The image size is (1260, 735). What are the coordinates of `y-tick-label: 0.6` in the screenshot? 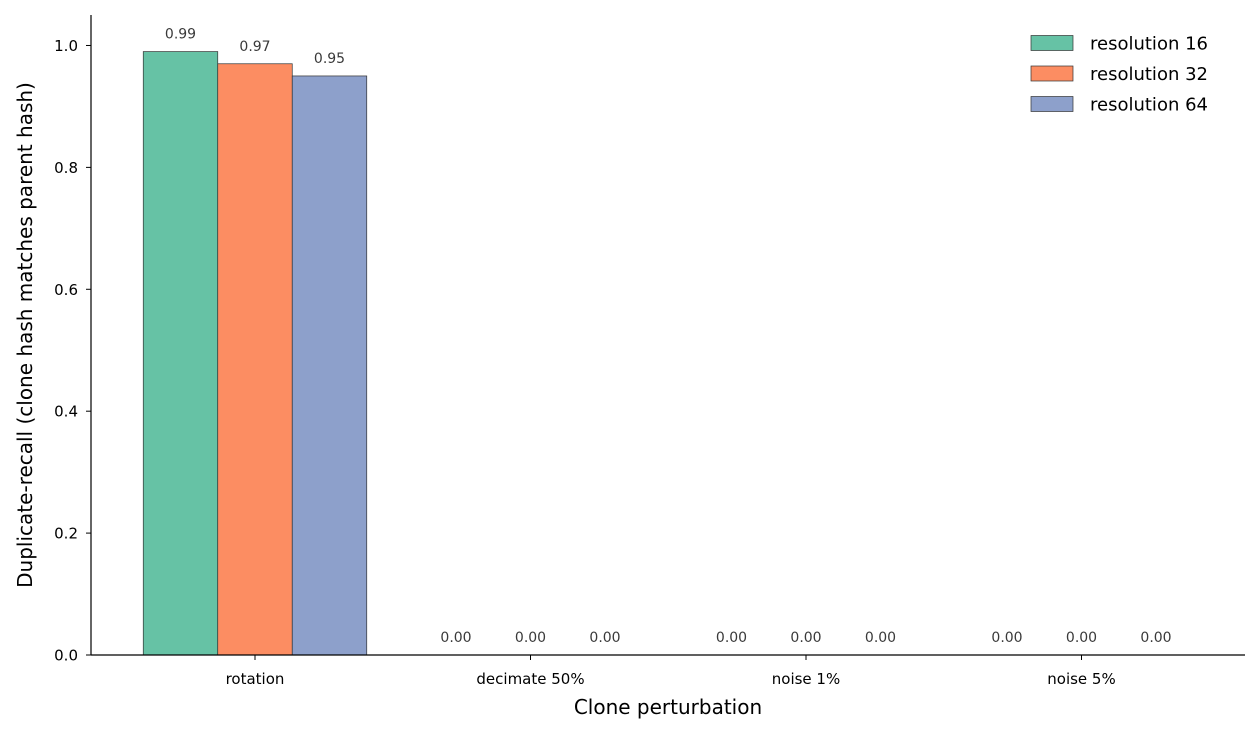 It's located at (66, 290).